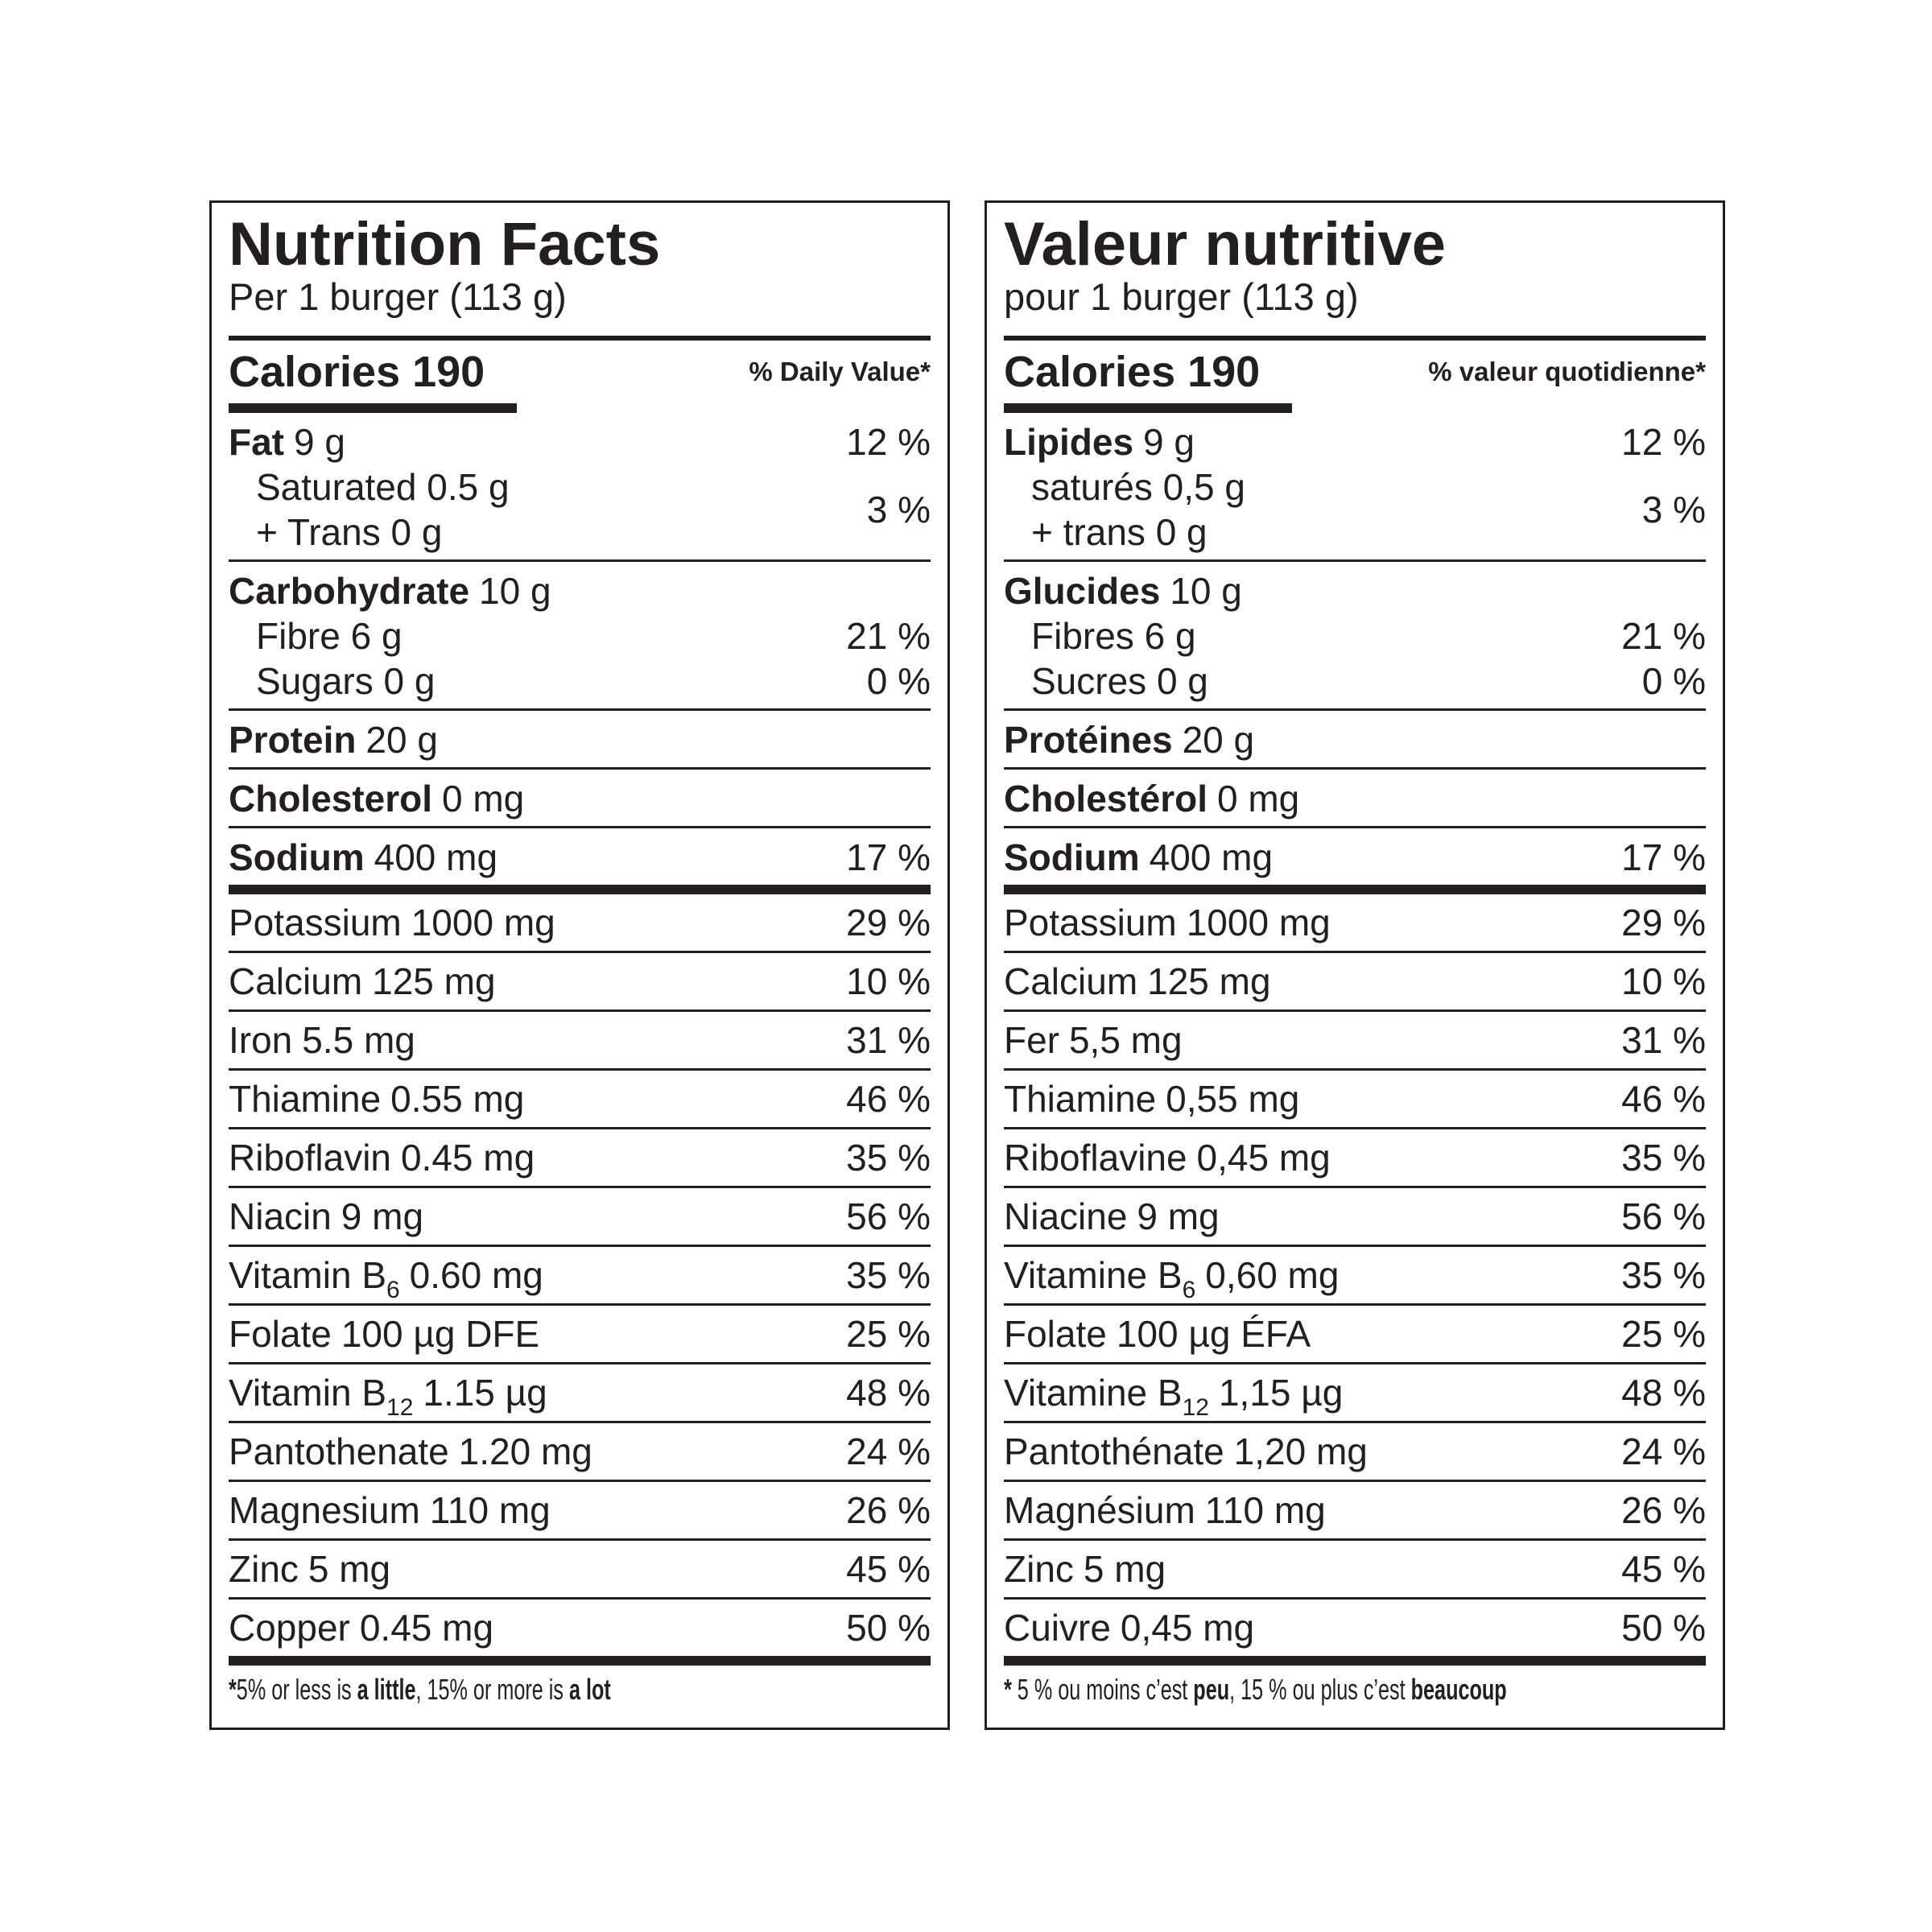  I want to click on nutrient-label: Cuivre 0,45 mg, so click(1129, 1627).